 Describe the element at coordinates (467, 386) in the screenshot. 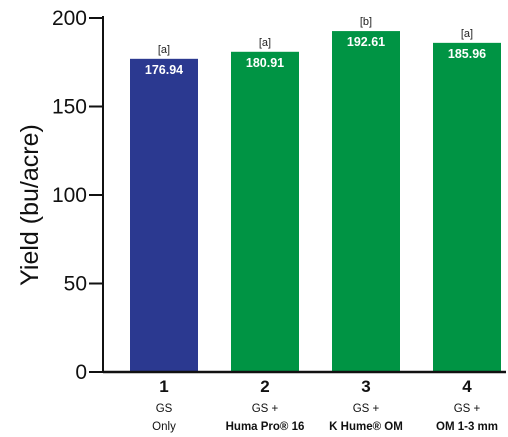

I see `category-number: 4` at that location.